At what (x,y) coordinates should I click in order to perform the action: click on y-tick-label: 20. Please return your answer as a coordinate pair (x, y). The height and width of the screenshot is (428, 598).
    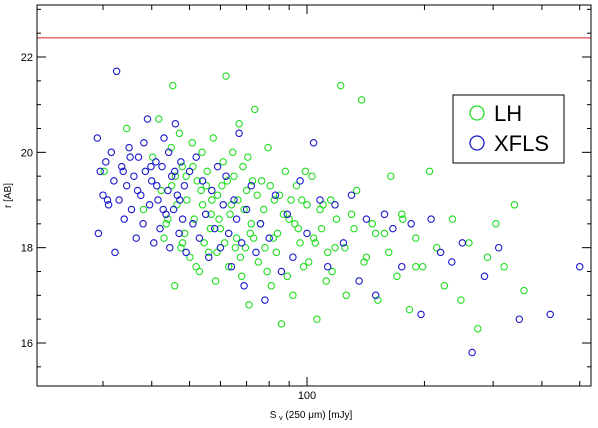
    Looking at the image, I should click on (27, 153).